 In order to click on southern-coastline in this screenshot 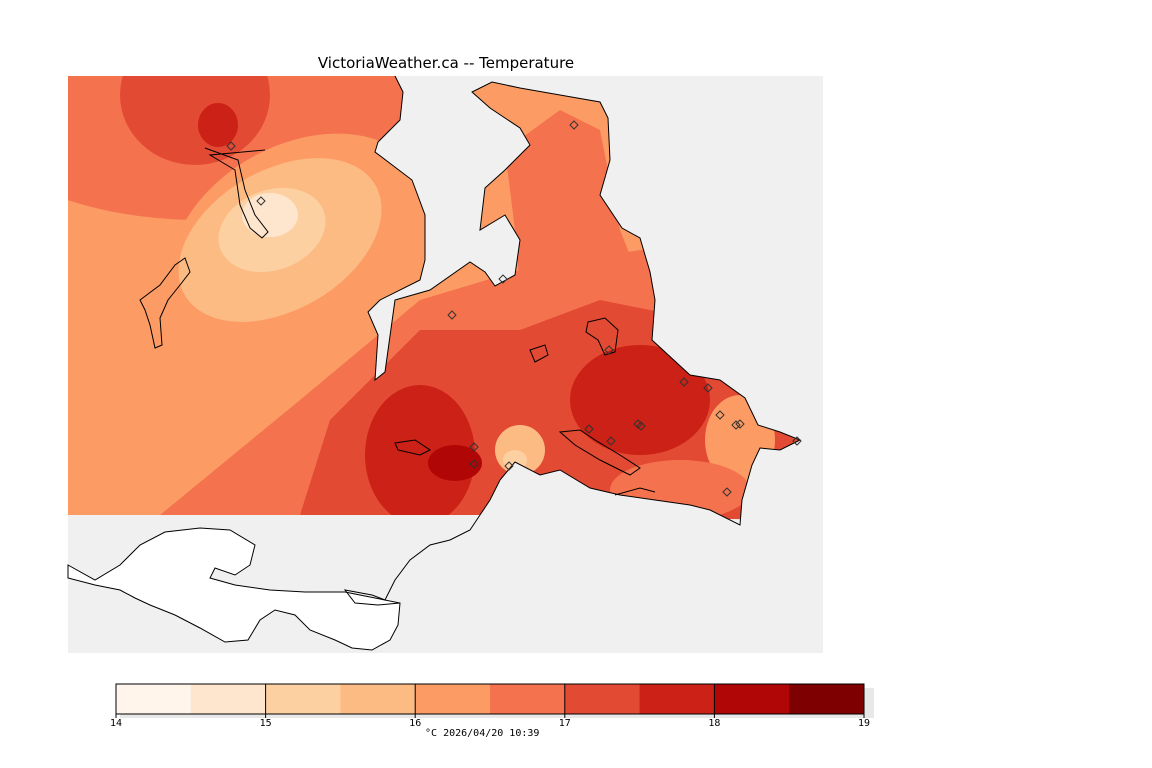, I will do `click(412, 560)`.